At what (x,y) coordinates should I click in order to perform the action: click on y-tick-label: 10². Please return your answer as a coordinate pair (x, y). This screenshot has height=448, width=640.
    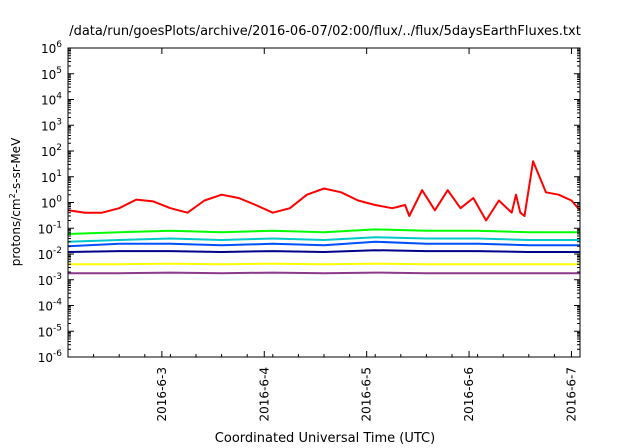
    Looking at the image, I should click on (51, 151).